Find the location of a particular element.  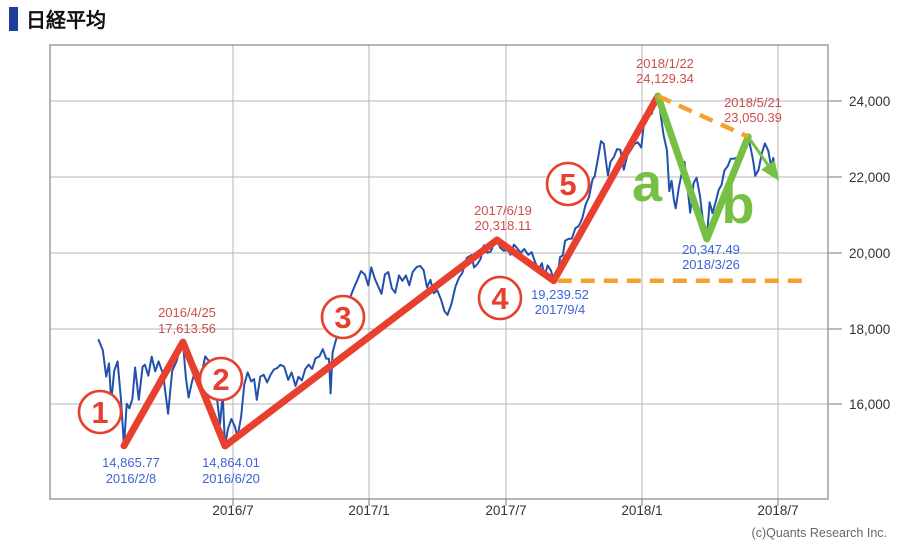

resistance-dashed-line is located at coordinates (703, 116).